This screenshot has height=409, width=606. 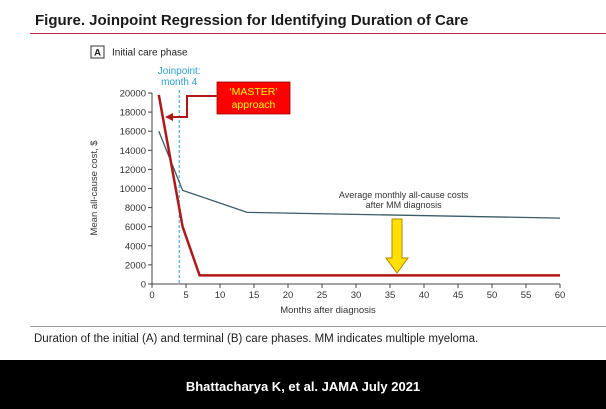 What do you see at coordinates (318, 326) in the screenshot?
I see `caption-rule` at bounding box center [318, 326].